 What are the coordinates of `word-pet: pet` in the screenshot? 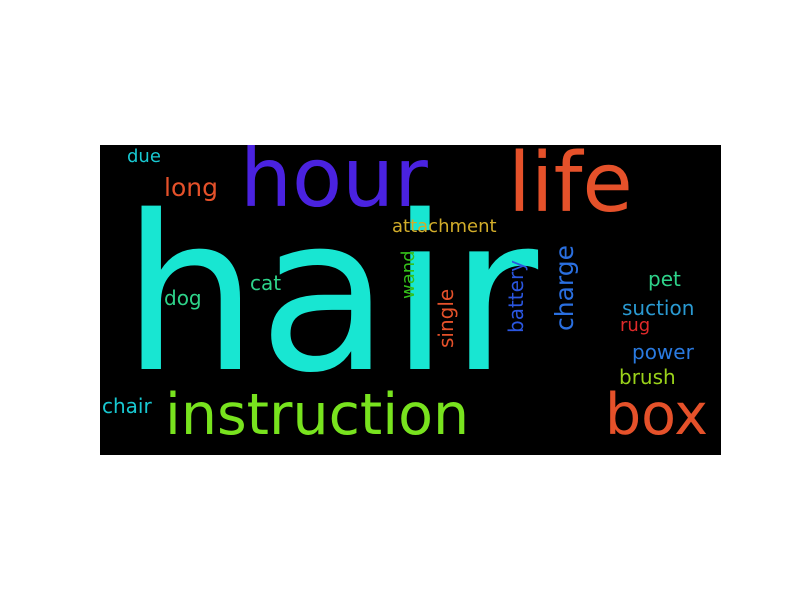 It's located at (664, 279).